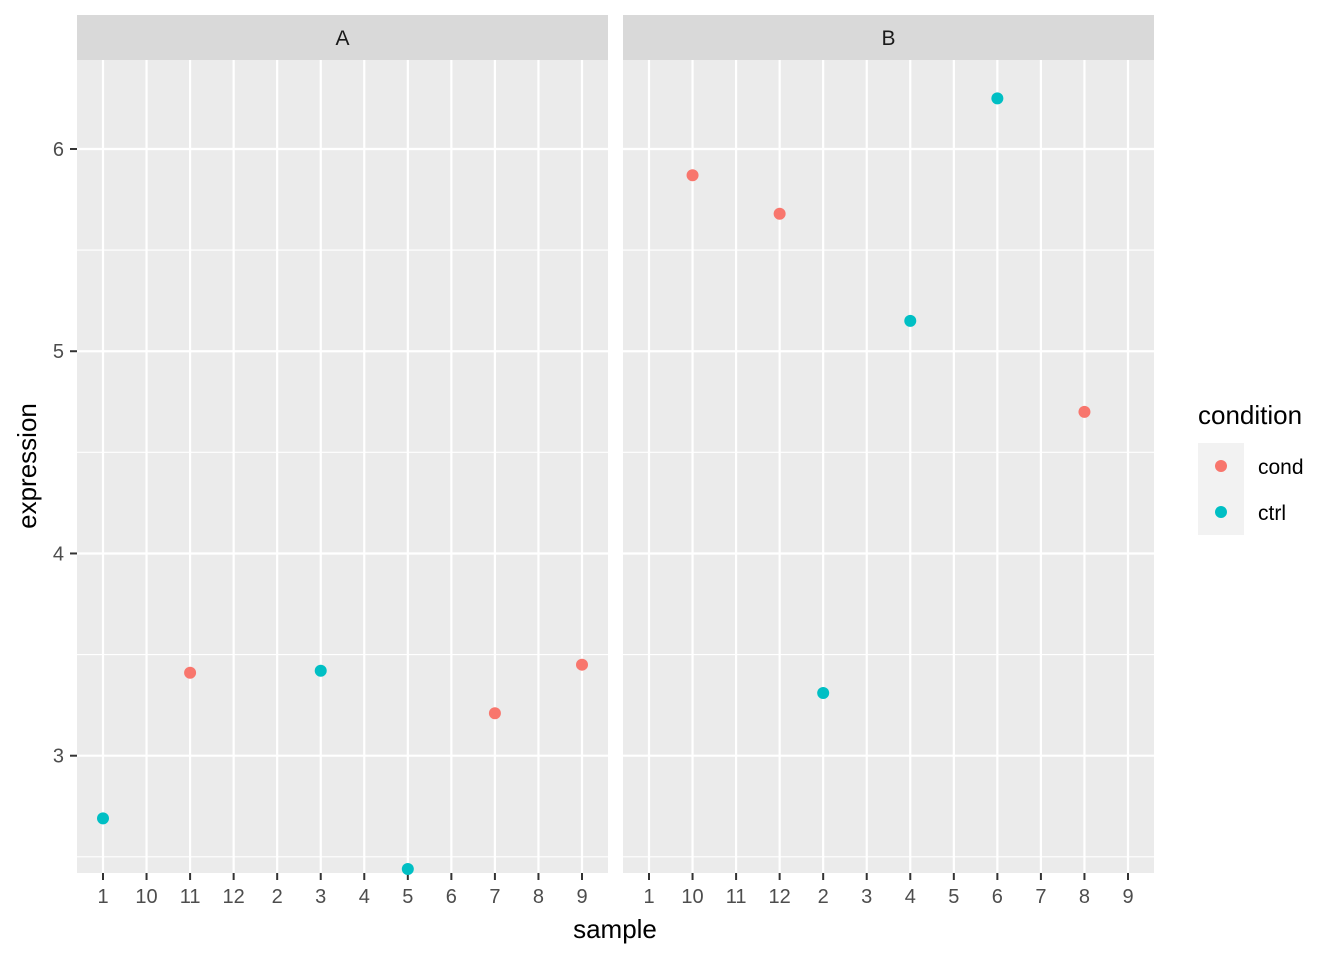 This screenshot has width=1344, height=960. I want to click on facet-strip-label: B, so click(888, 38).